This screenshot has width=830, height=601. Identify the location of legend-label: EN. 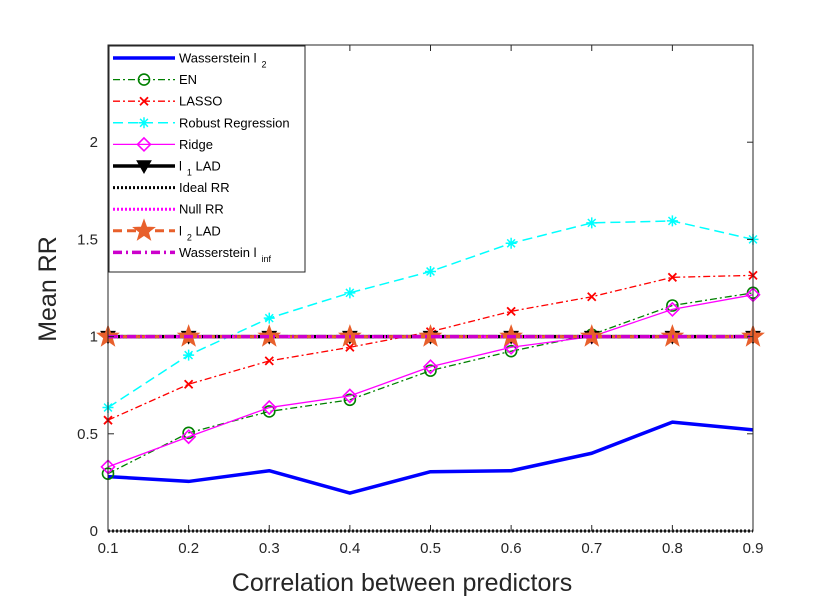
(188, 79).